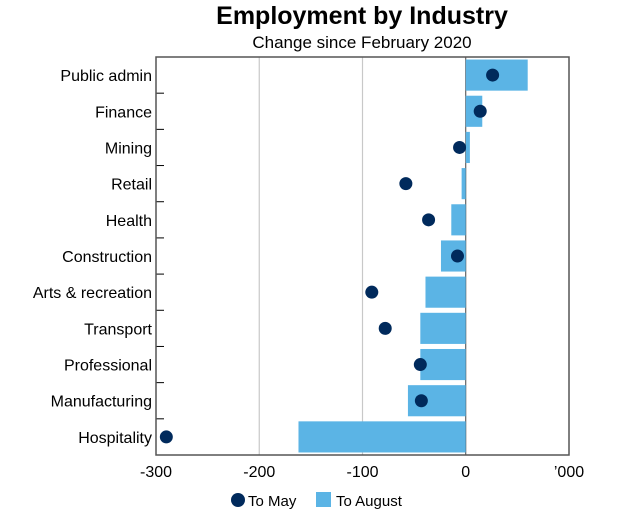  Describe the element at coordinates (128, 148) in the screenshot. I see `category-label: Mining` at that location.